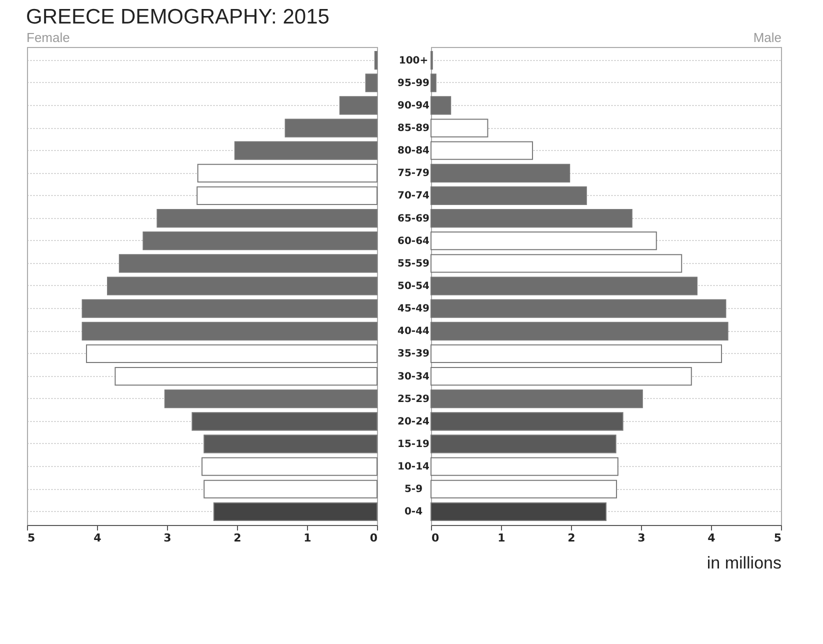 This screenshot has width=823, height=644. Describe the element at coordinates (767, 37) in the screenshot. I see `text: Male` at that location.